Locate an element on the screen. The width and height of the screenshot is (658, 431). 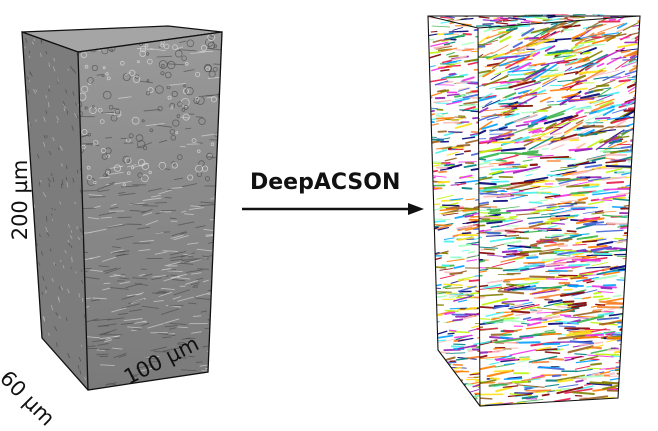
arrow-head is located at coordinates (416, 209).